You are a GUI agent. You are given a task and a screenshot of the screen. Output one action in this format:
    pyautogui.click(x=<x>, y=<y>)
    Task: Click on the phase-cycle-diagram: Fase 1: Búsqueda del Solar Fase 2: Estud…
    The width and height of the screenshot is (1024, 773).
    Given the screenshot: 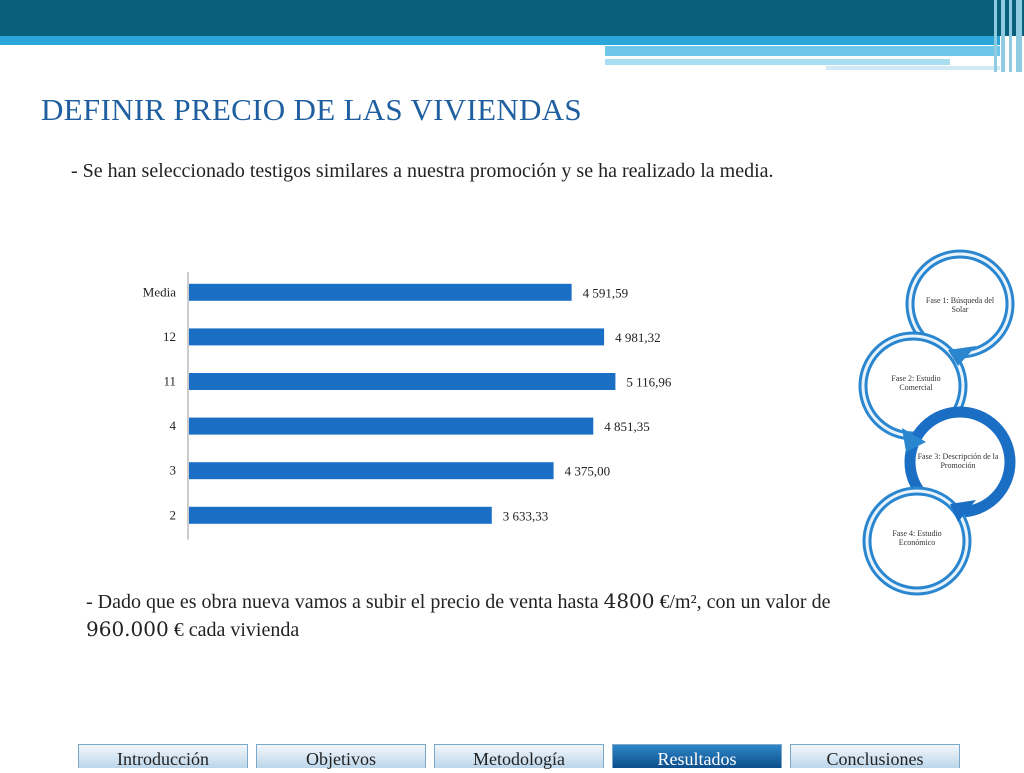 What is the action you would take?
    pyautogui.click(x=935, y=420)
    